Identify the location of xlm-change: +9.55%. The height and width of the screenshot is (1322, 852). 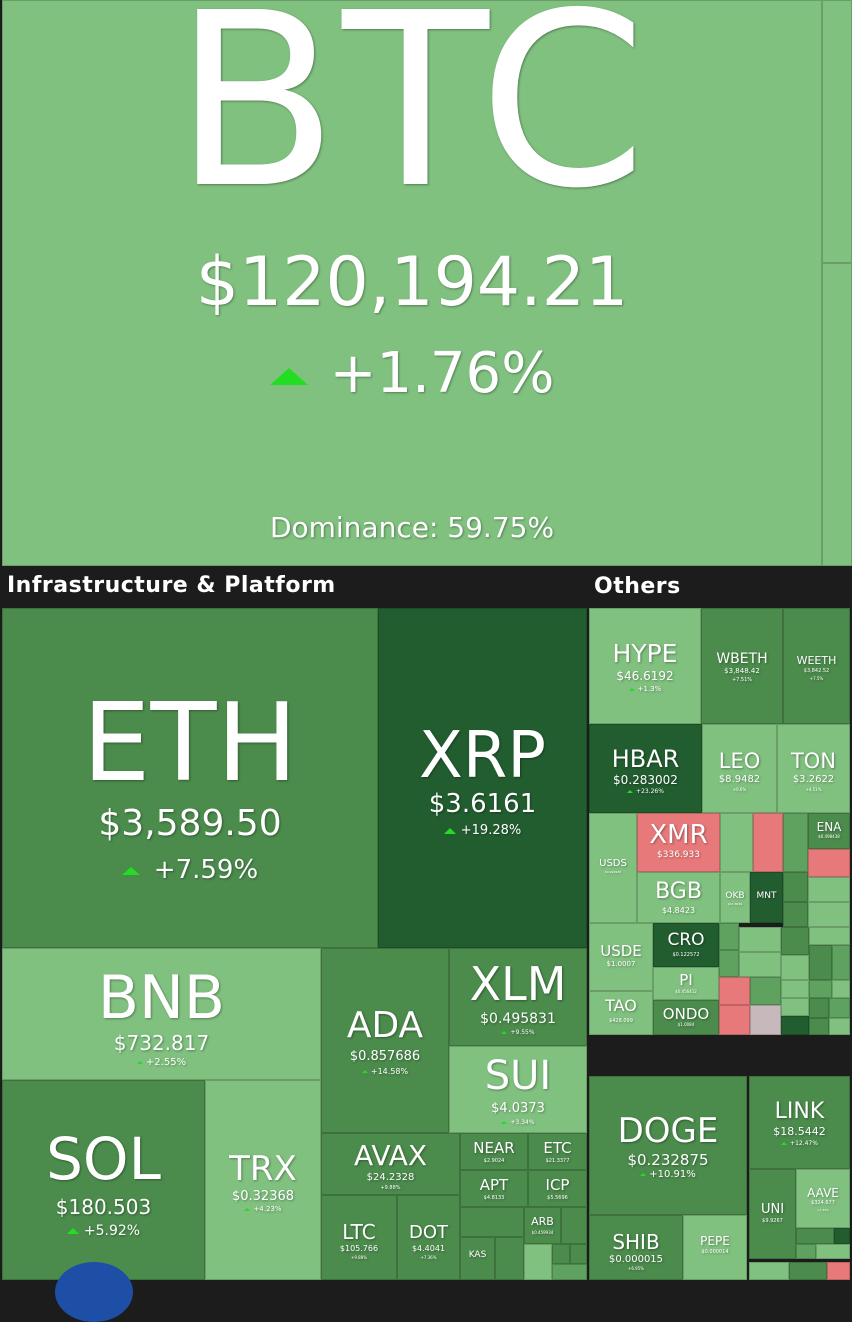
(522, 1032).